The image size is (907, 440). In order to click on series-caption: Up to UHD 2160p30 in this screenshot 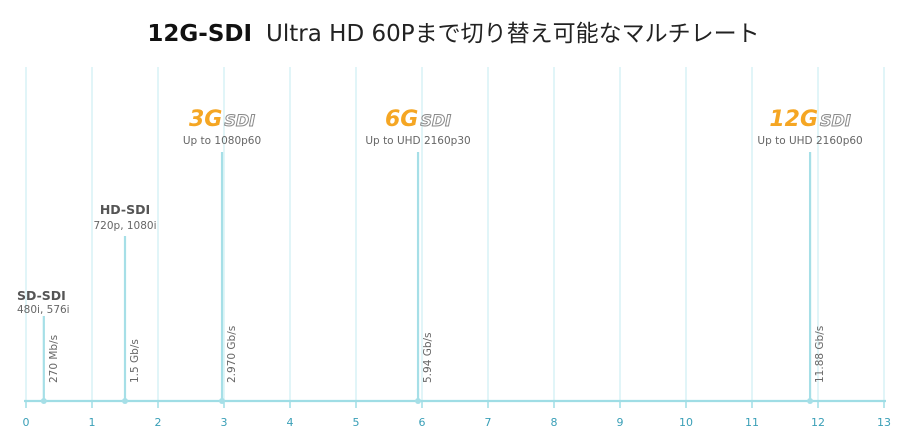, I will do `click(417, 141)`.